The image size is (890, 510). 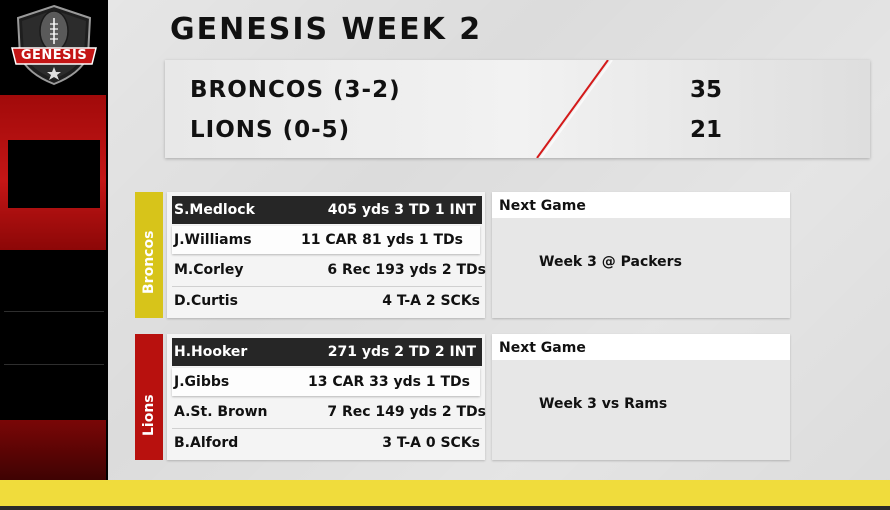 What do you see at coordinates (326, 29) in the screenshot?
I see `page-title: GENESIS WEEK 2` at bounding box center [326, 29].